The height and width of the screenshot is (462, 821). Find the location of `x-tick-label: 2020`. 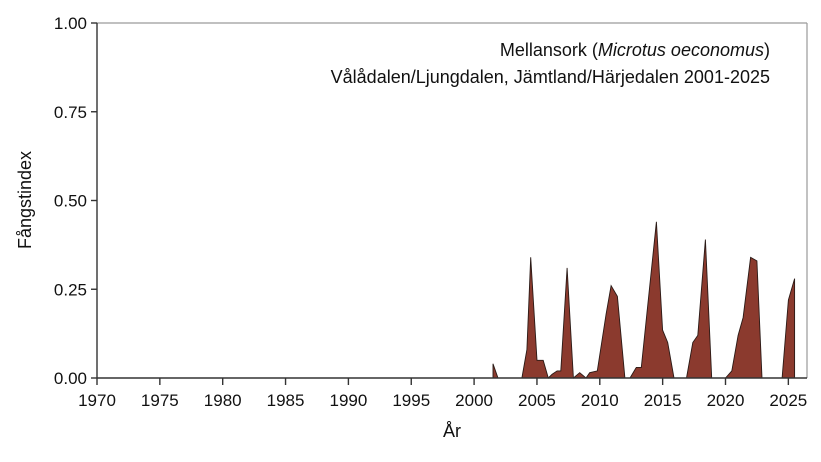

x-tick-label: 2020 is located at coordinates (726, 400).